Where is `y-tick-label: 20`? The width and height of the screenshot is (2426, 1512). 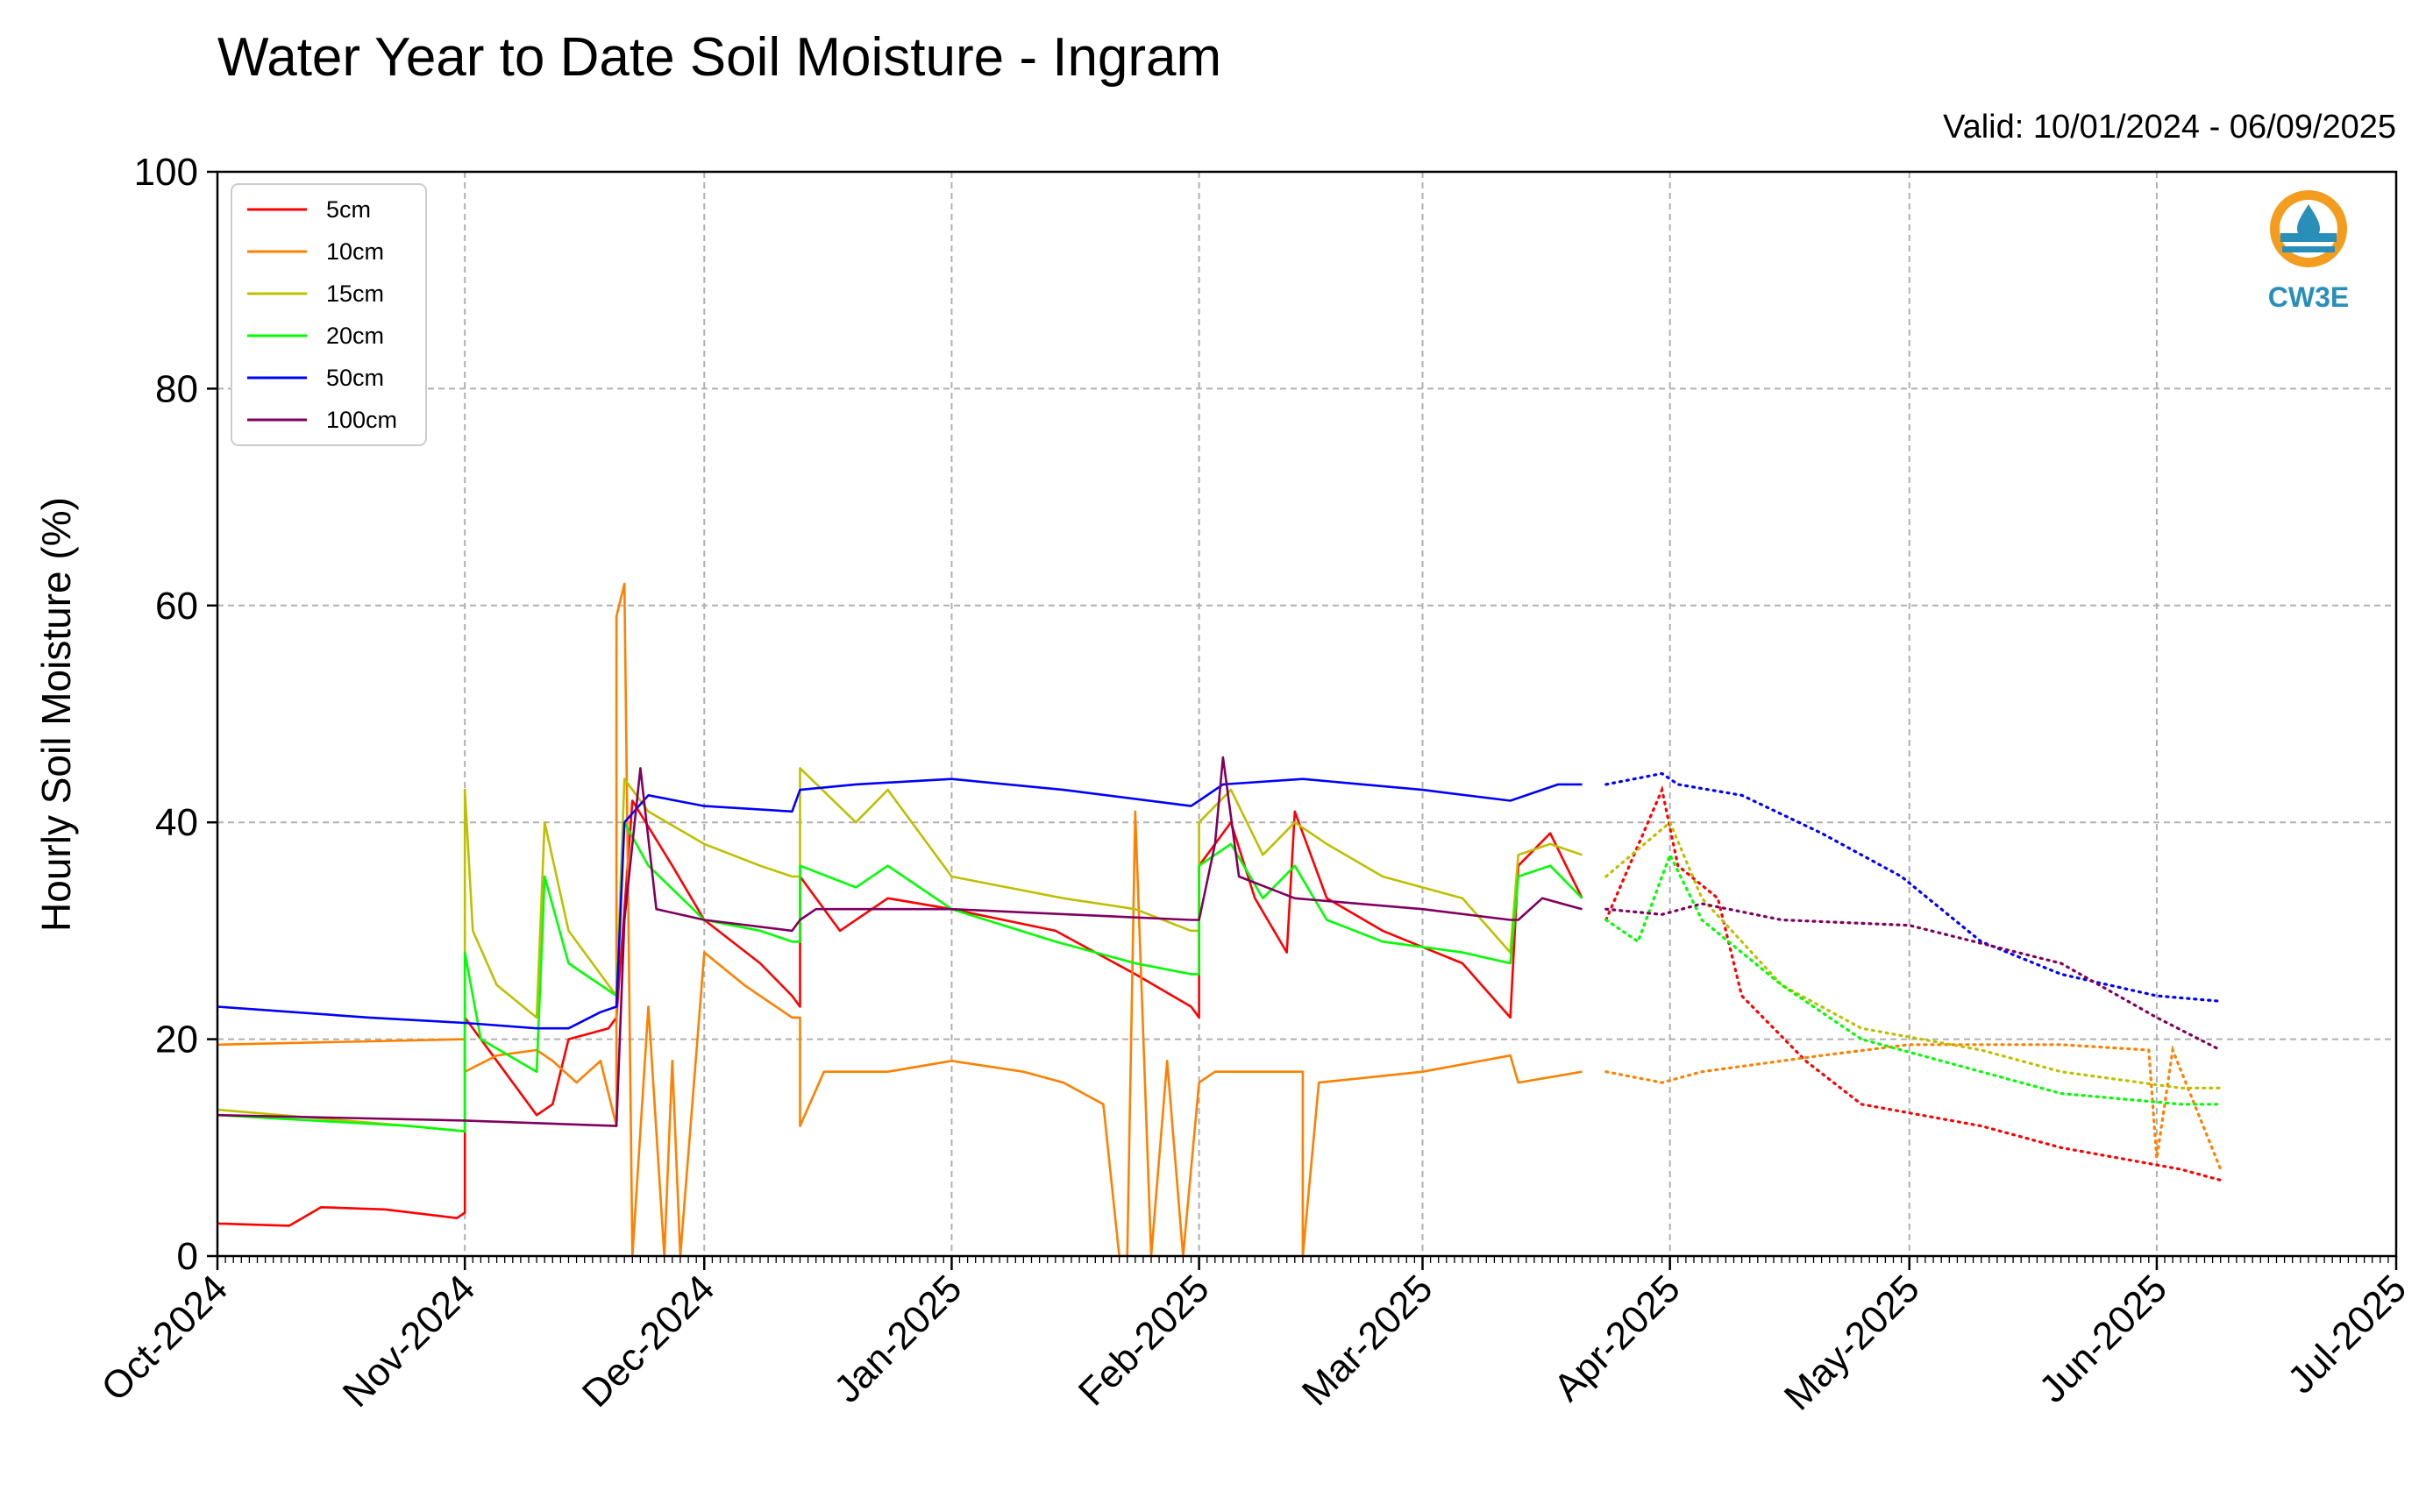 y-tick-label: 20 is located at coordinates (176, 1040).